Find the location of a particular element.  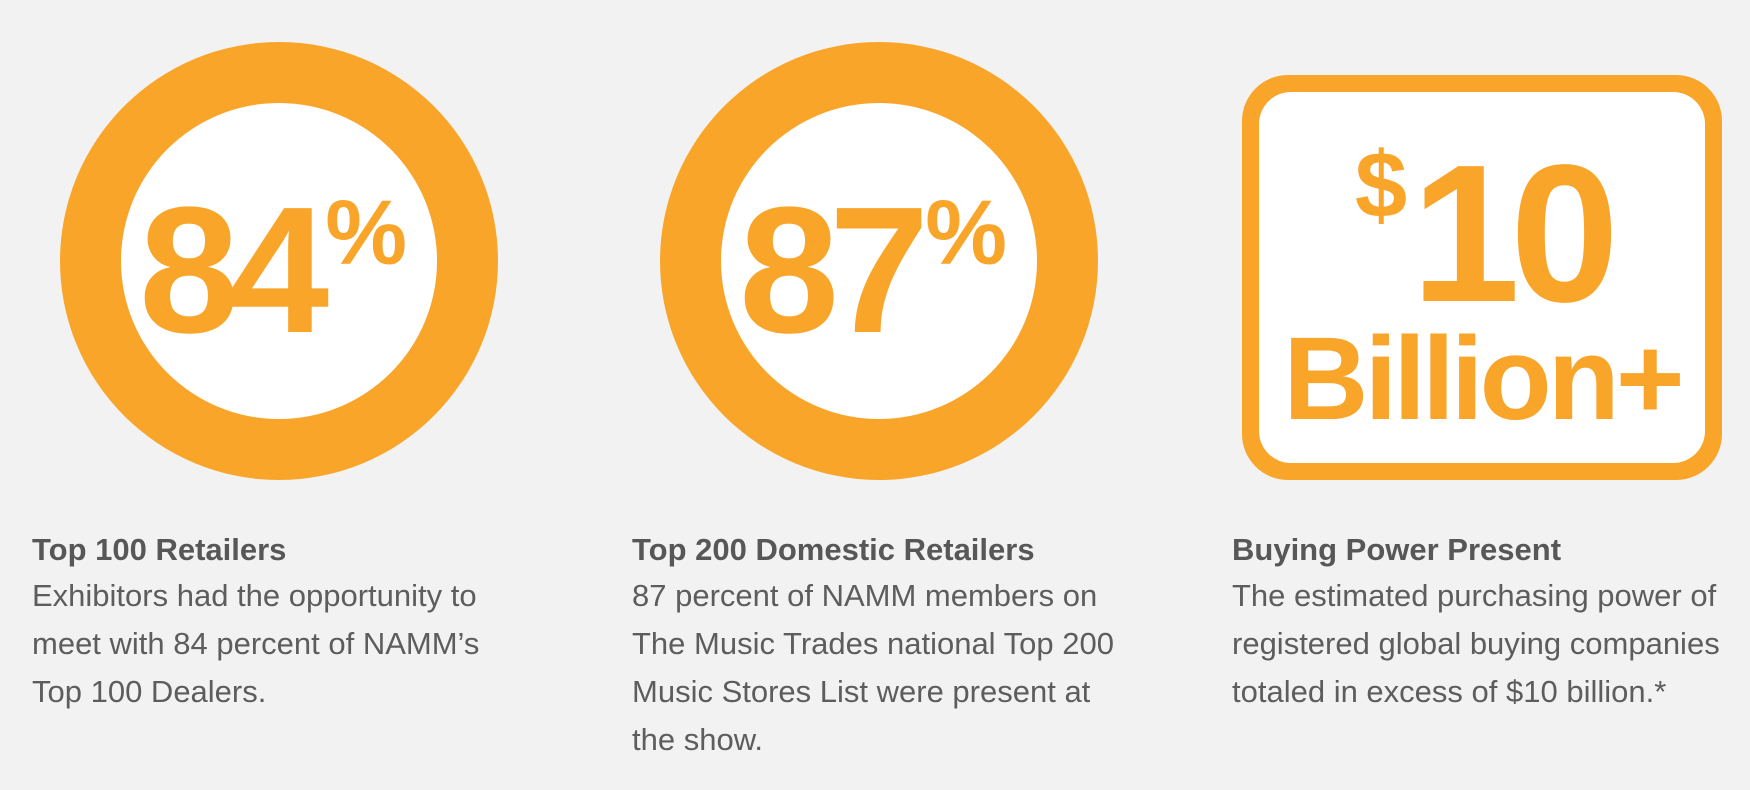

stat-ring-87: 87% is located at coordinates (879, 261).